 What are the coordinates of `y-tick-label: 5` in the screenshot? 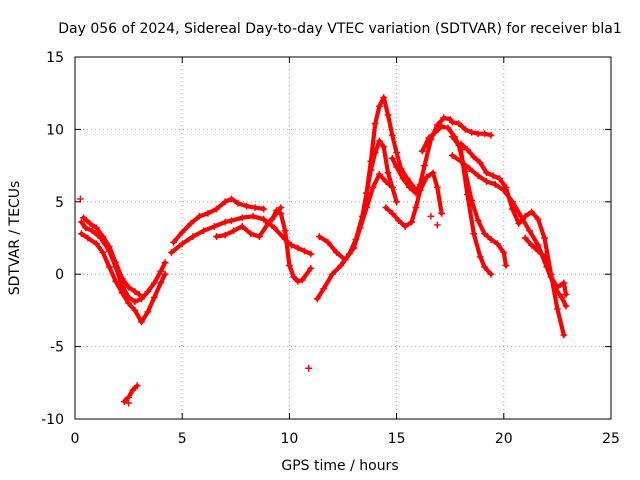 It's located at (59, 203).